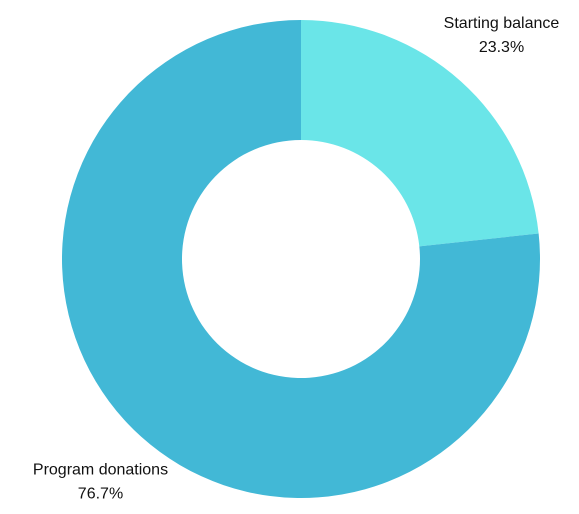  What do you see at coordinates (502, 23) in the screenshot?
I see `slice-label: Starting balance` at bounding box center [502, 23].